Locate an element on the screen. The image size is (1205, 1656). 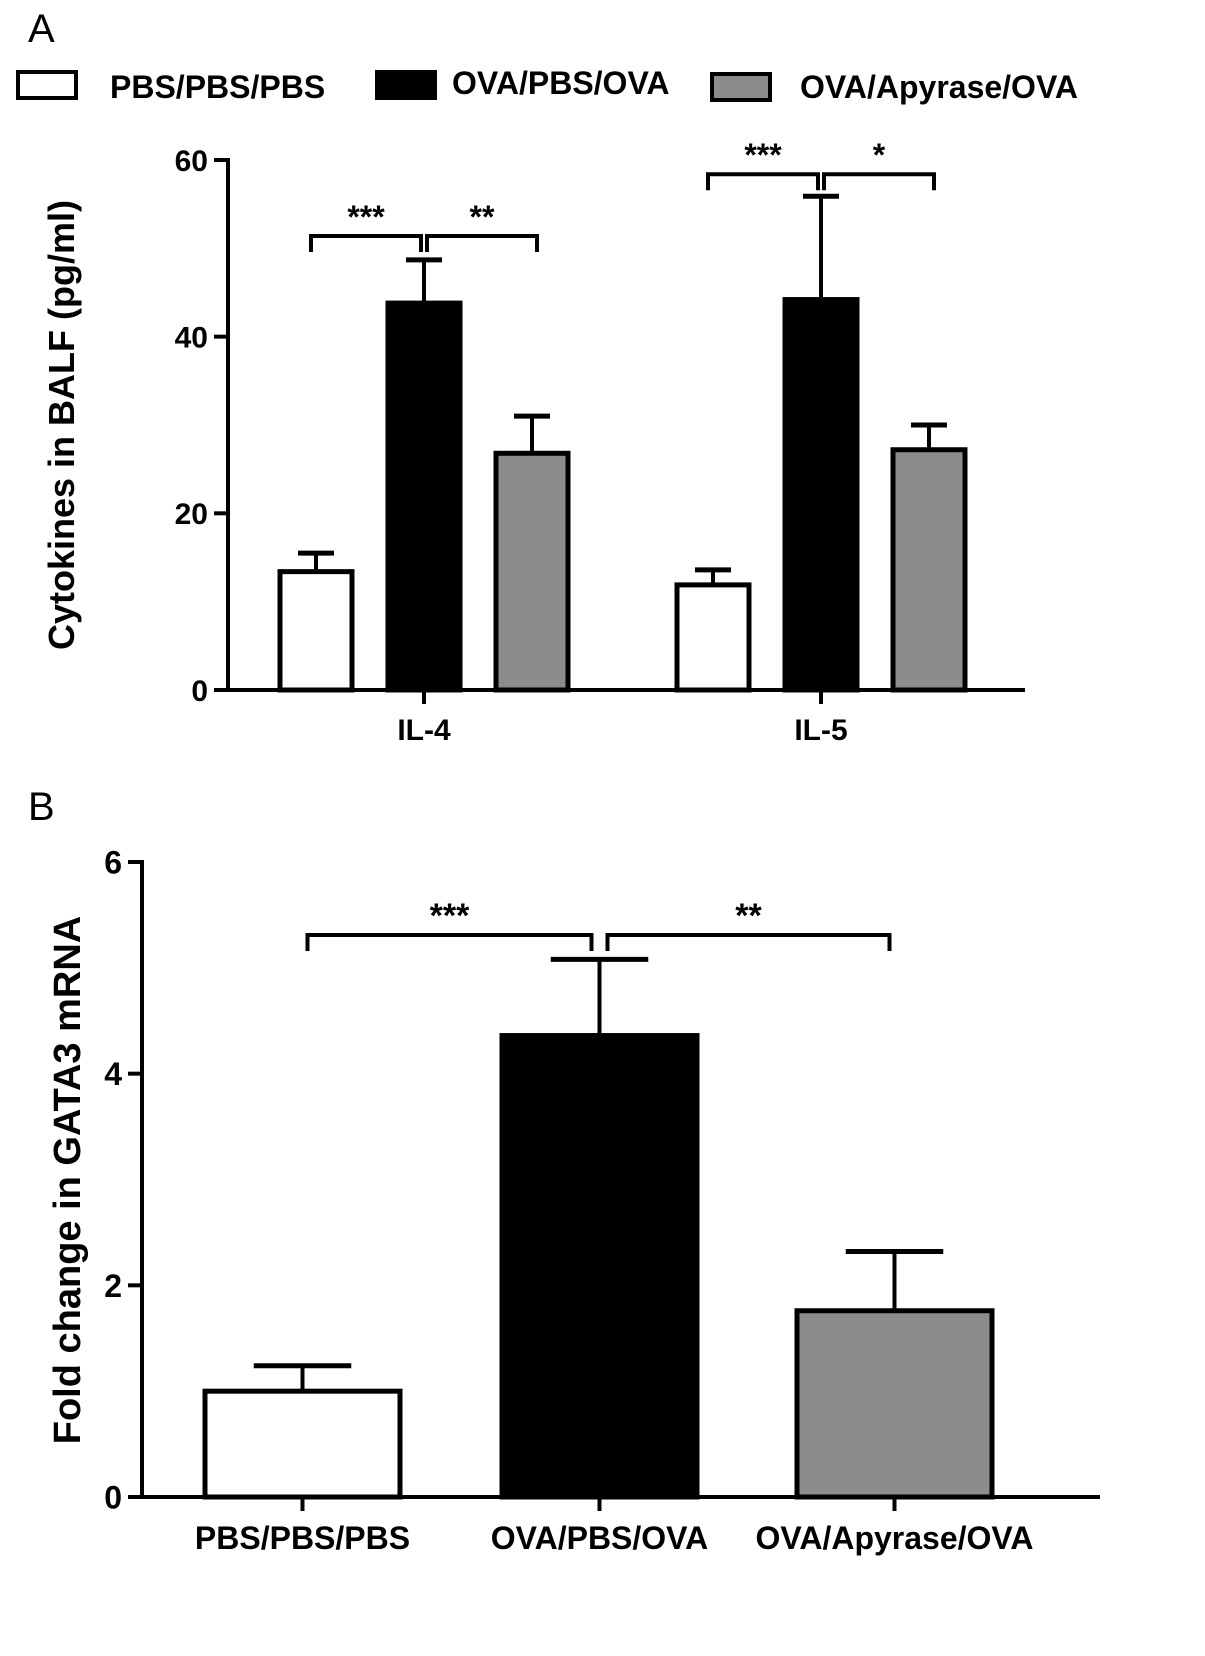
legend: PBS/PBS/PBS OVA/PBS/OVA OVA/Apyrase/OVA is located at coordinates (547, 85).